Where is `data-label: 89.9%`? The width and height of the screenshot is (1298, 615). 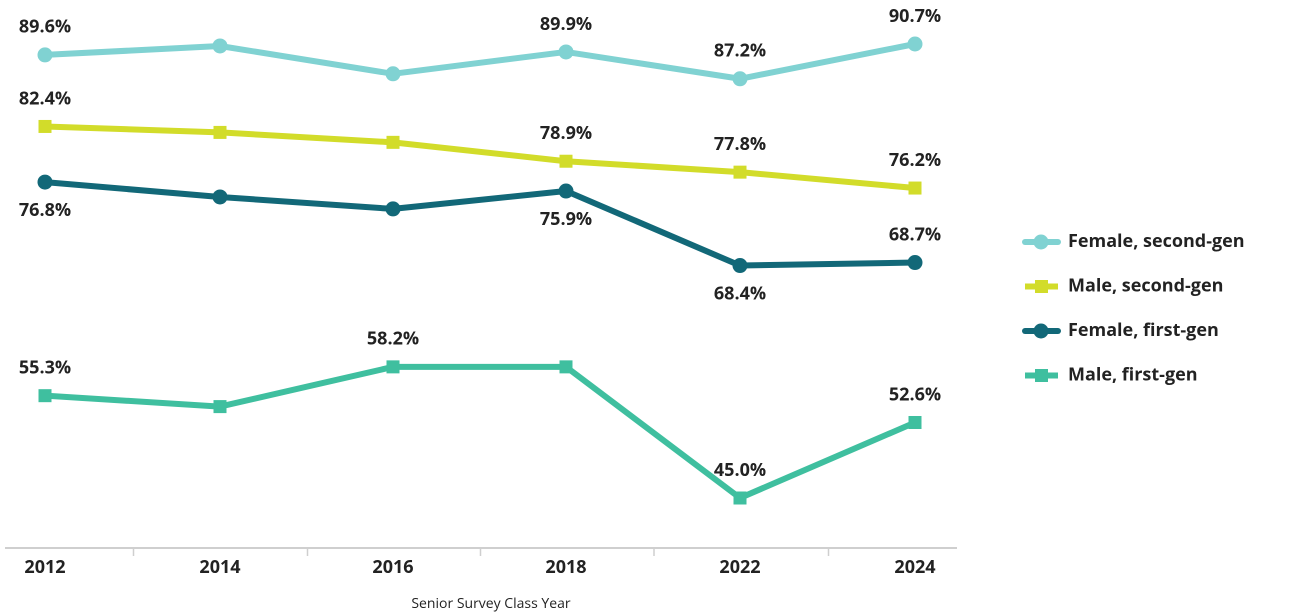 data-label: 89.9% is located at coordinates (566, 24).